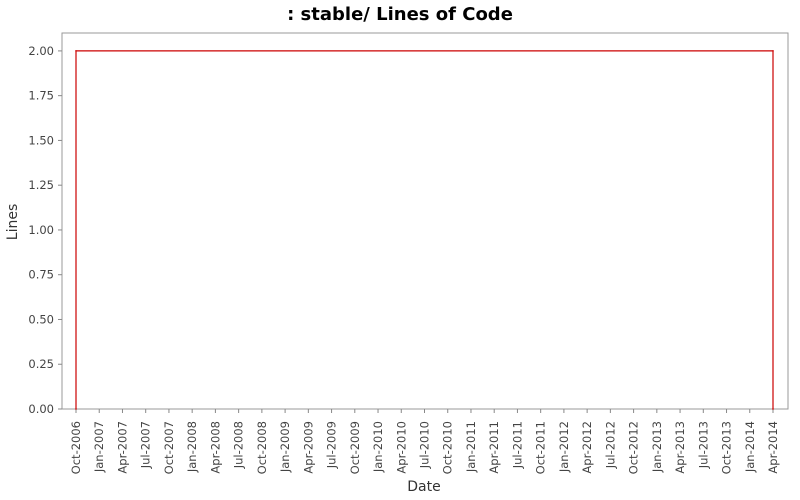 The height and width of the screenshot is (500, 800). I want to click on x-tick-label: Jan-2010, so click(378, 447).